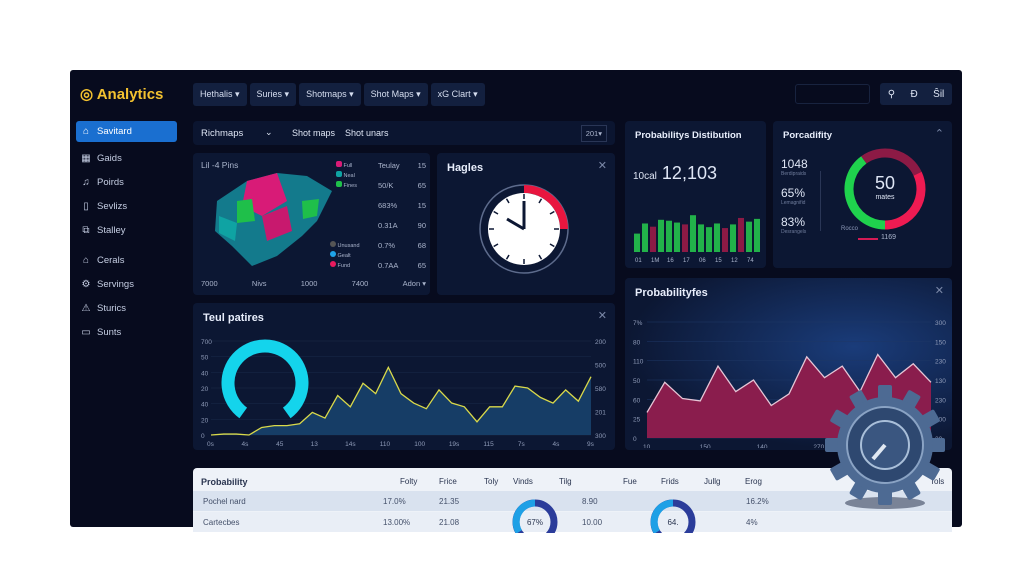  What do you see at coordinates (109, 332) in the screenshot?
I see `sidebar-item-label: Sunts` at bounding box center [109, 332].